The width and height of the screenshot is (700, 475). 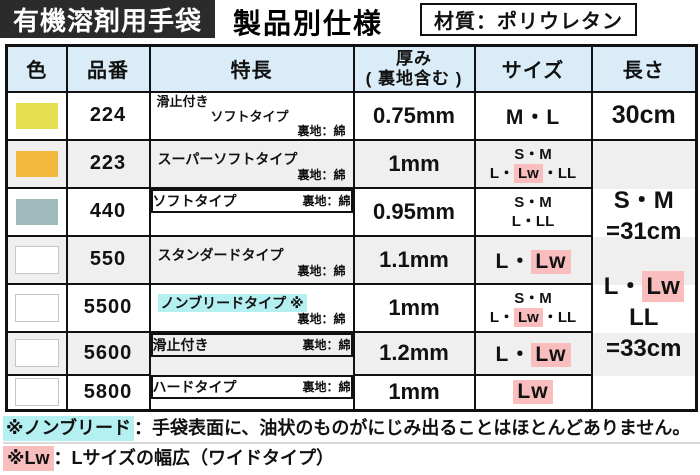 What do you see at coordinates (533, 221) in the screenshot?
I see `size-line2: L・LL` at bounding box center [533, 221].